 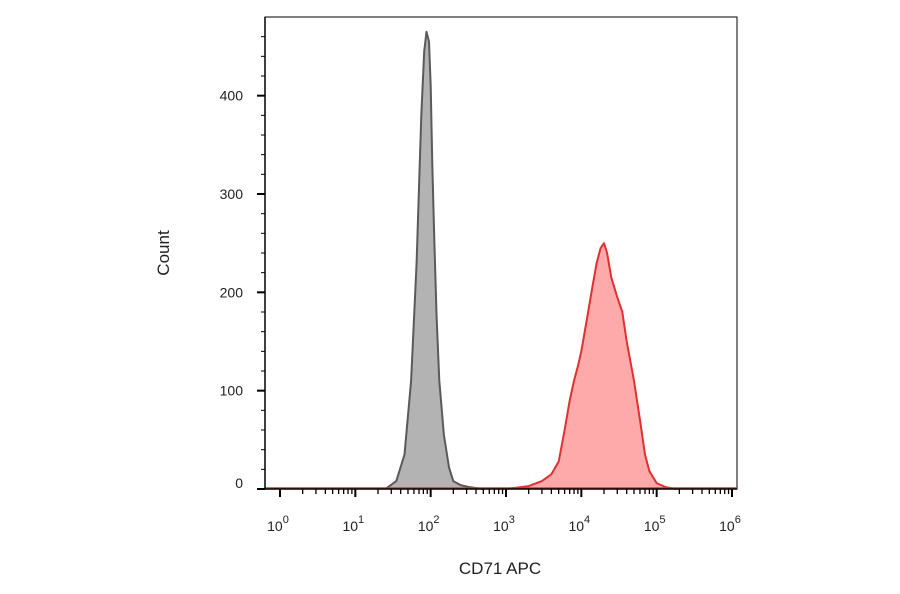 I want to click on x-axis-ticks: 10⁰ 10¹ 10² 10³ 10⁴ 10⁵ 10⁶, so click(x=504, y=511).